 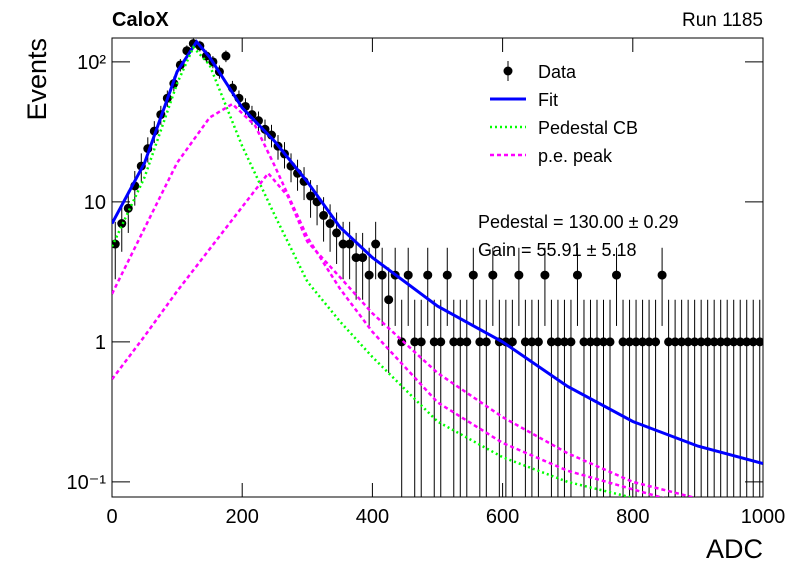 What do you see at coordinates (763, 517) in the screenshot?
I see `x-tick-label: 1000` at bounding box center [763, 517].